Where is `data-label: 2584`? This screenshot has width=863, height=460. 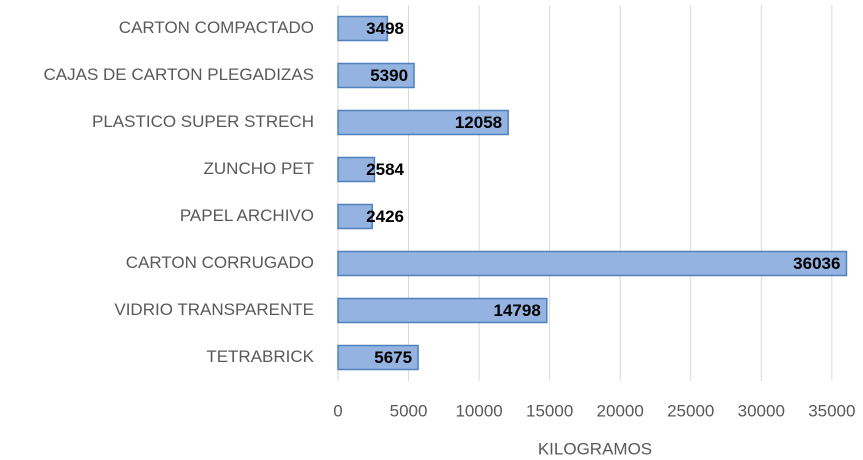 data-label: 2584 is located at coordinates (385, 169).